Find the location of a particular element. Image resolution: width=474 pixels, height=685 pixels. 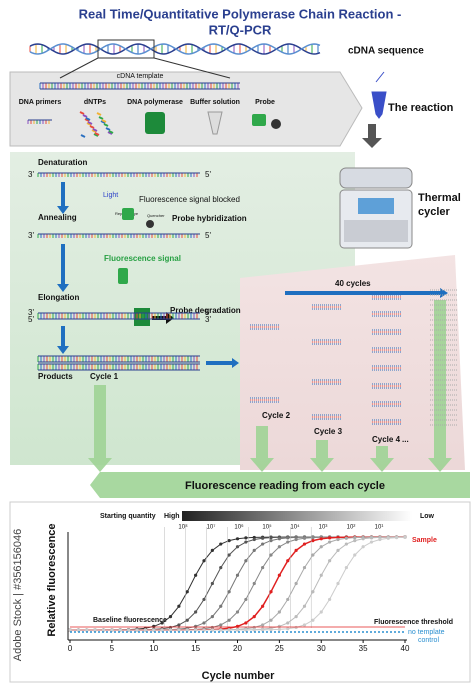

thermal-cycler-icon is located at coordinates (376, 208).